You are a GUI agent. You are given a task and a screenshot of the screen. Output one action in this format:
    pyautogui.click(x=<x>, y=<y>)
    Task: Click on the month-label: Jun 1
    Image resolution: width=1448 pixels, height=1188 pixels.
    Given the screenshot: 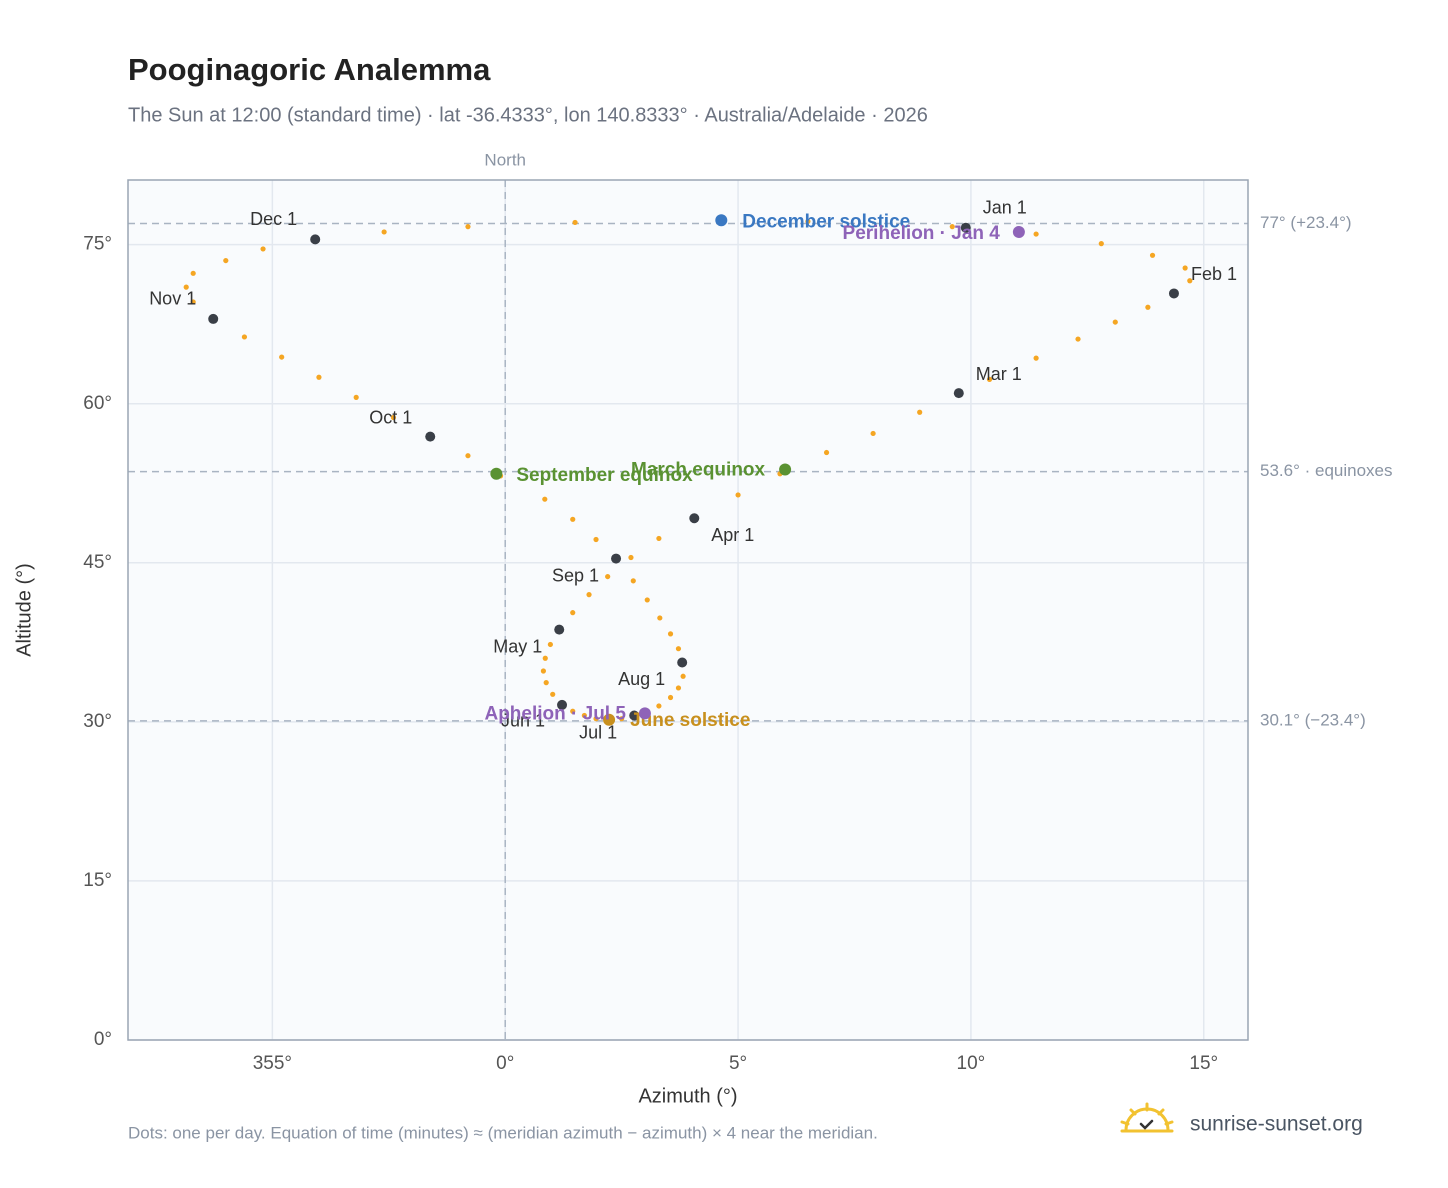 What is the action you would take?
    pyautogui.click(x=523, y=721)
    